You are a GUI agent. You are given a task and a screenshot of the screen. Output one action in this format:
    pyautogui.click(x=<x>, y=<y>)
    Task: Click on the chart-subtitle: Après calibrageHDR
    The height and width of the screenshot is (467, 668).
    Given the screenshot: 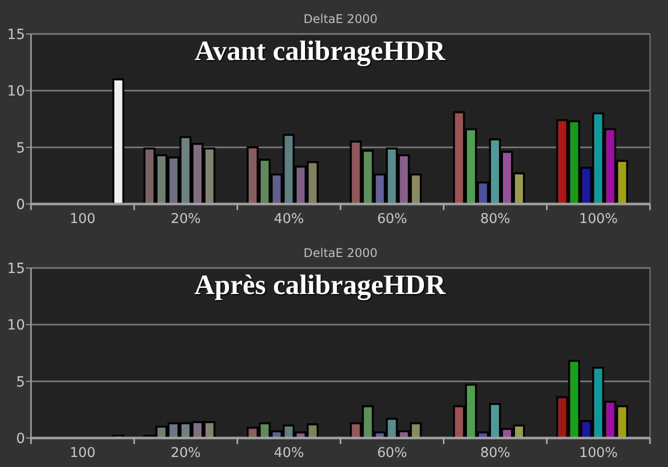 What is the action you would take?
    pyautogui.click(x=320, y=285)
    